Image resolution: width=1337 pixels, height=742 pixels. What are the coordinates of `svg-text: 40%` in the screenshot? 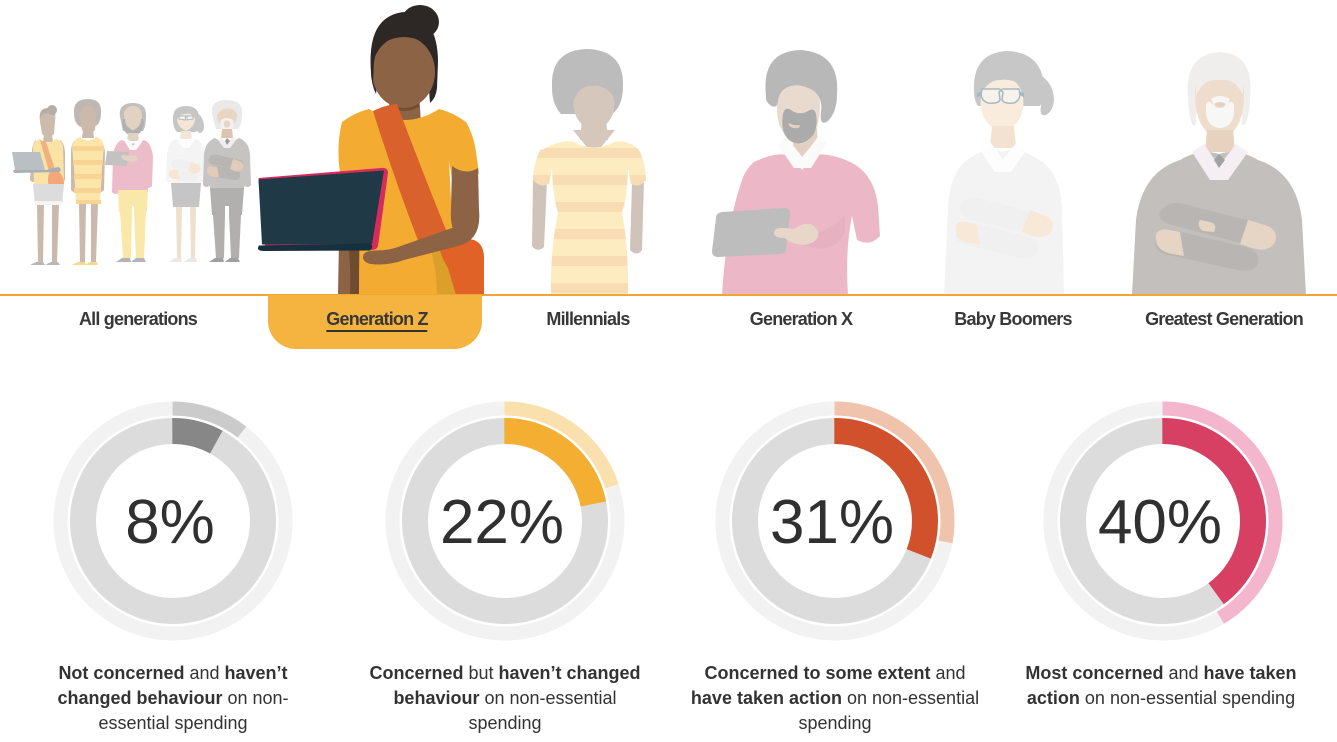 It's located at (1160, 522).